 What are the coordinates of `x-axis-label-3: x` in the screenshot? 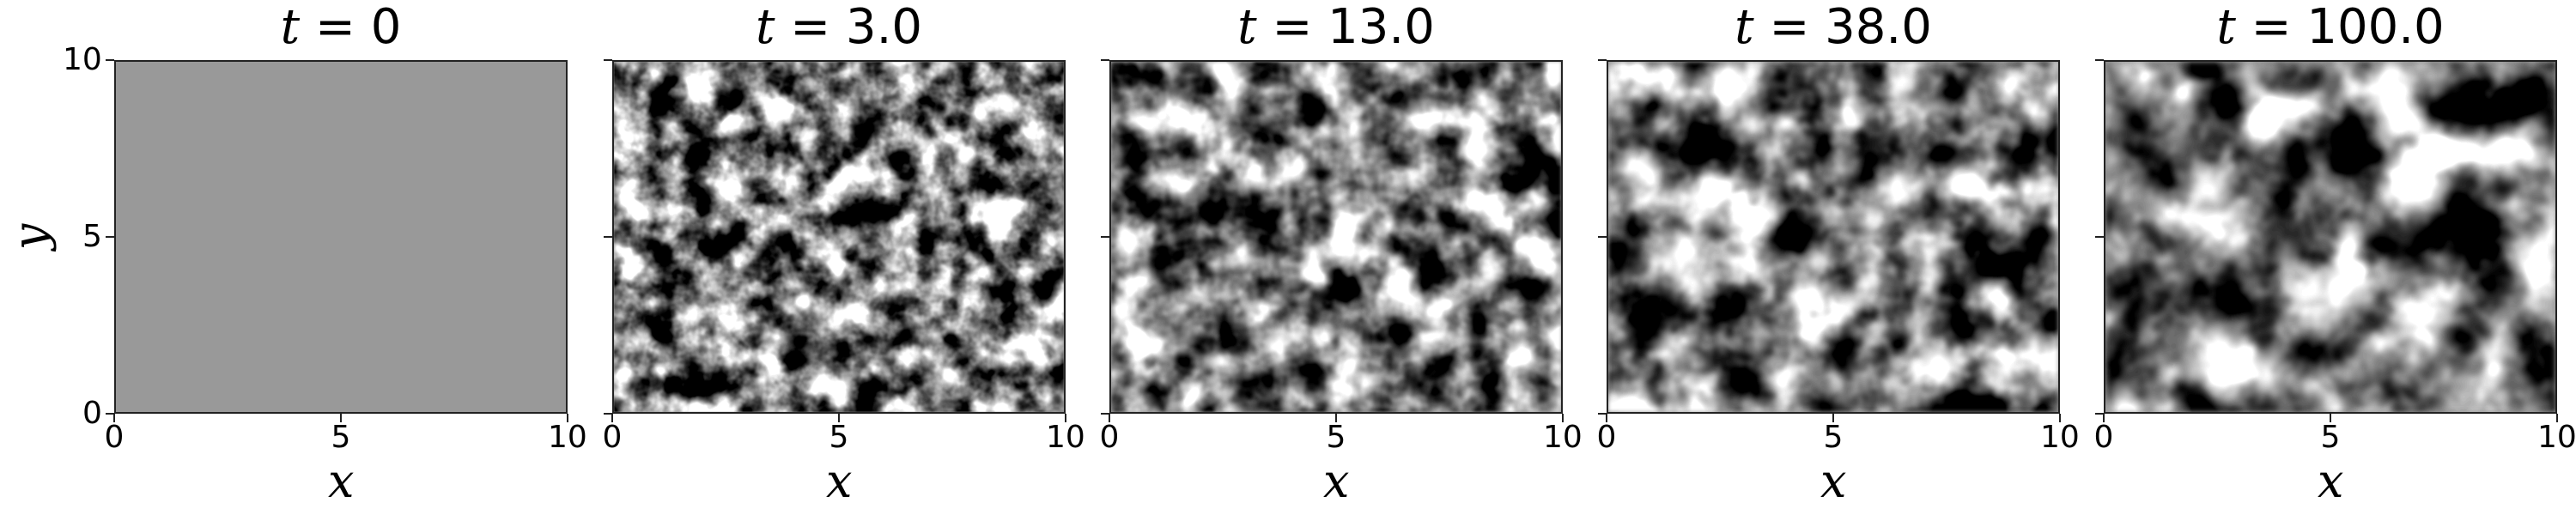 It's located at (1834, 481).